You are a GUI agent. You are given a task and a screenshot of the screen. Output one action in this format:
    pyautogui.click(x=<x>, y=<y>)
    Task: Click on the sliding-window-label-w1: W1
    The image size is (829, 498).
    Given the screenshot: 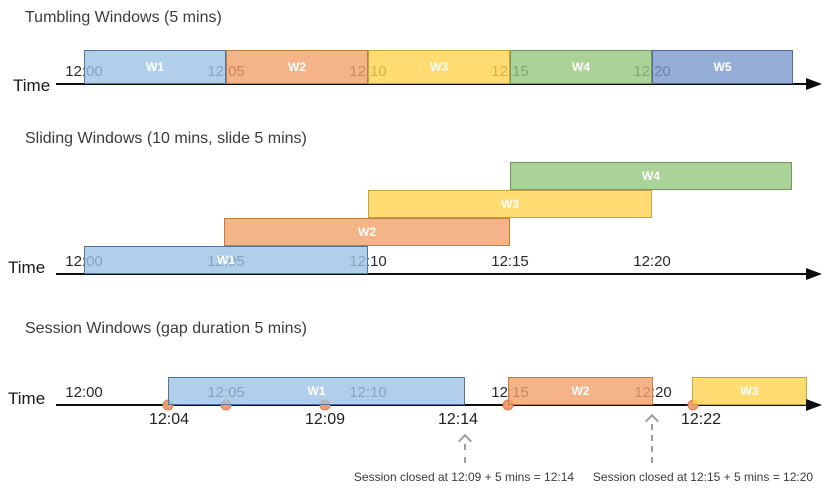 What is the action you would take?
    pyautogui.click(x=226, y=260)
    